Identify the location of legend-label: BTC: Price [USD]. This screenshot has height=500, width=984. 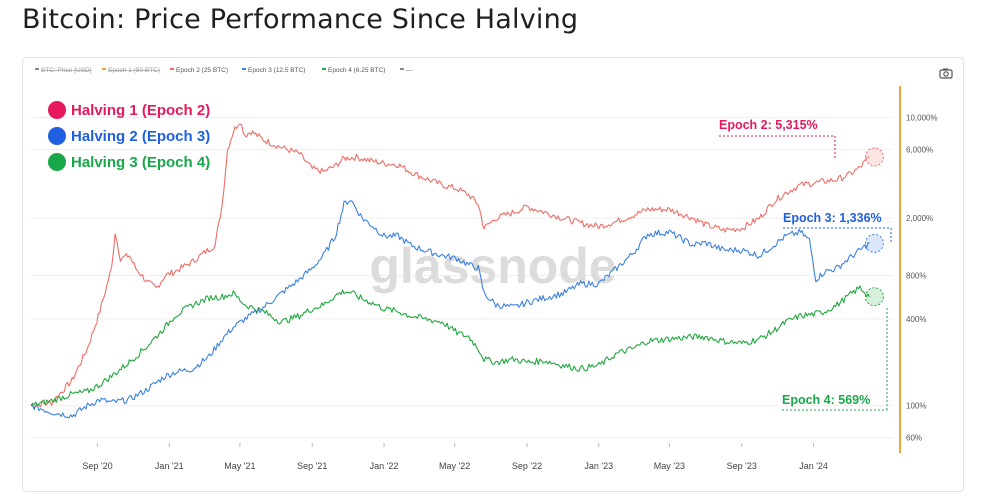
(66, 70).